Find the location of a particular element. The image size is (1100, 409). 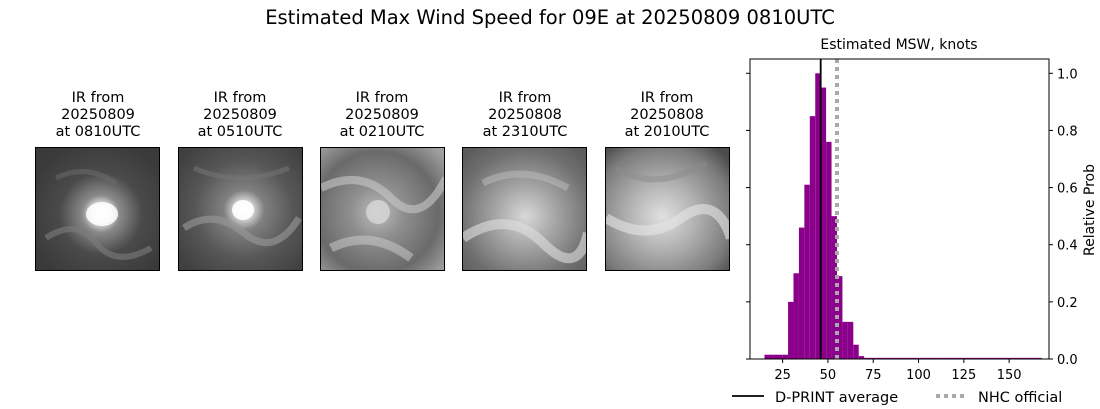

x-axis-ticks: 25 50 75 100 125 150 is located at coordinates (898, 371).